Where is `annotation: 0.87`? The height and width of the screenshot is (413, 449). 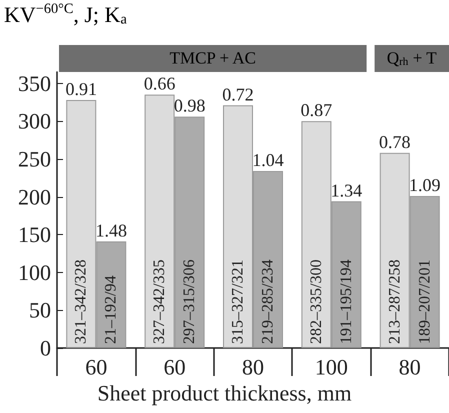 annotation: 0.87 is located at coordinates (316, 110).